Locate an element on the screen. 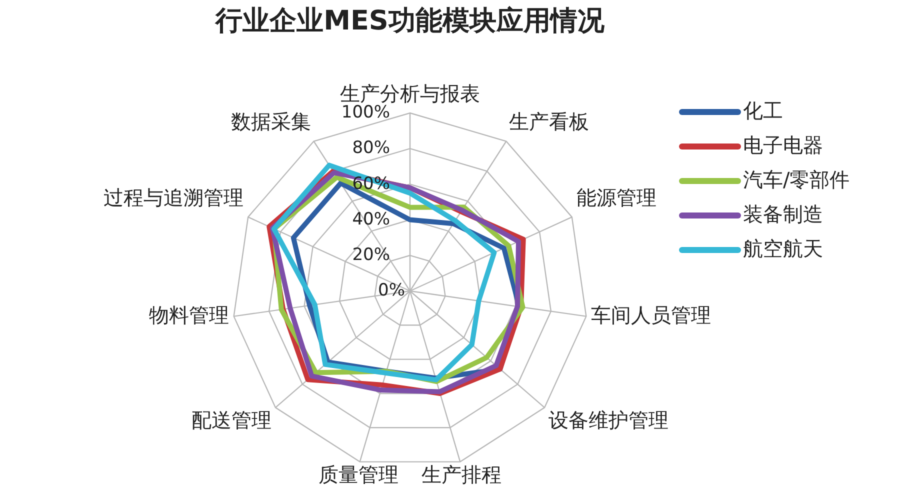  spoke-label: 设备维护管理 is located at coordinates (608, 420).